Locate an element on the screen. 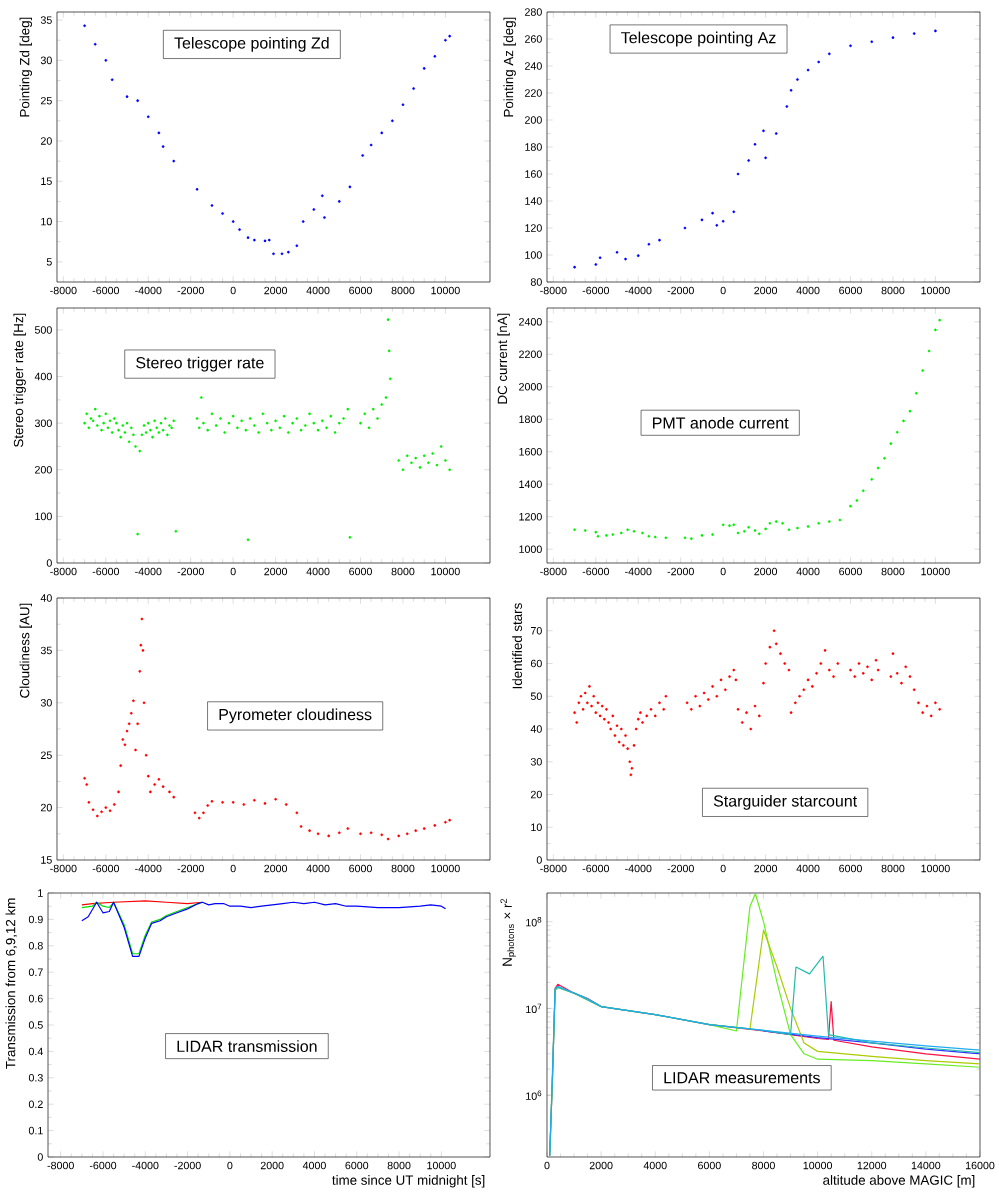  y-tick-label: 1400 is located at coordinates (530, 484).